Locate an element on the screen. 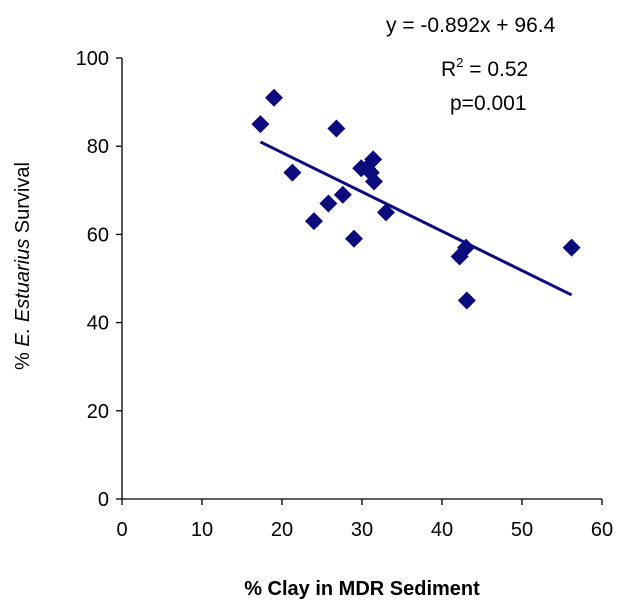 Image resolution: width=621 pixels, height=605 pixels. y-tick-label: 40 is located at coordinates (98, 324).